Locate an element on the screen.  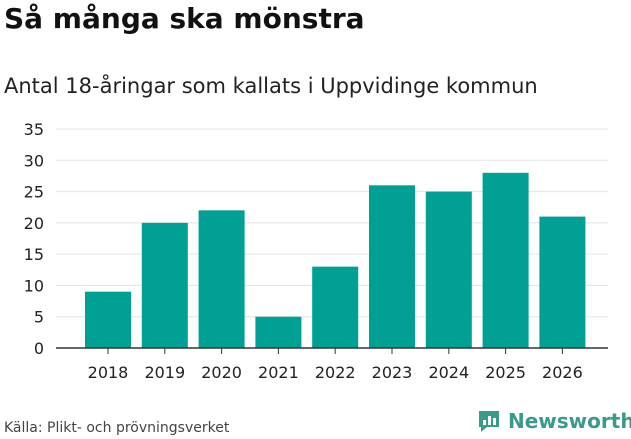
x-tick-label: 2023 is located at coordinates (392, 372).